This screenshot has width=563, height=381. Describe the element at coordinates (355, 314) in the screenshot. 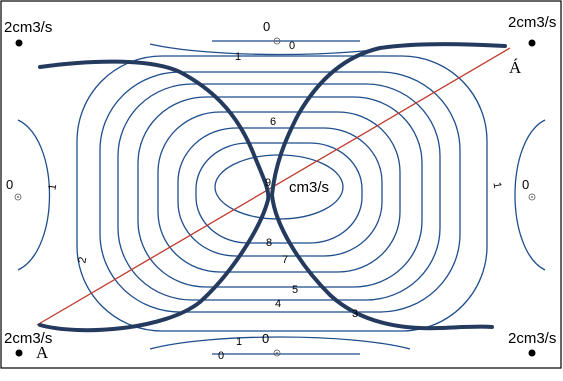

I see `contour-label-3: 3` at that location.